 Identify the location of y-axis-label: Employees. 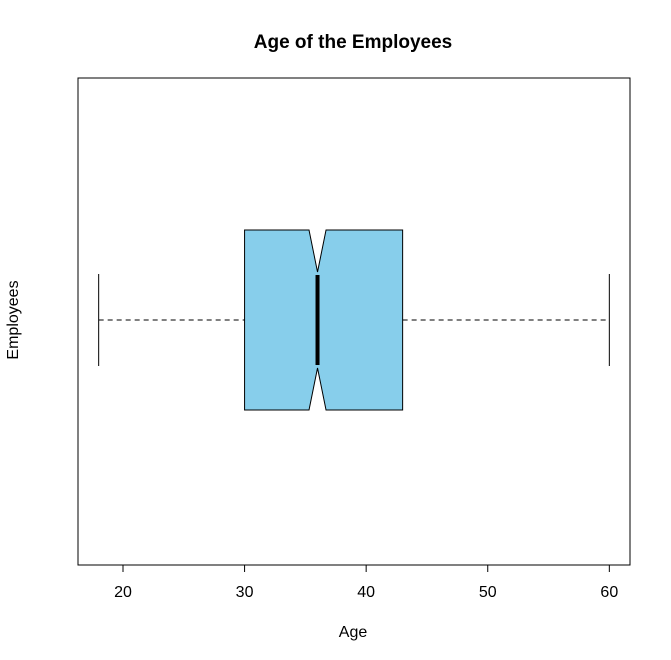
(13, 319).